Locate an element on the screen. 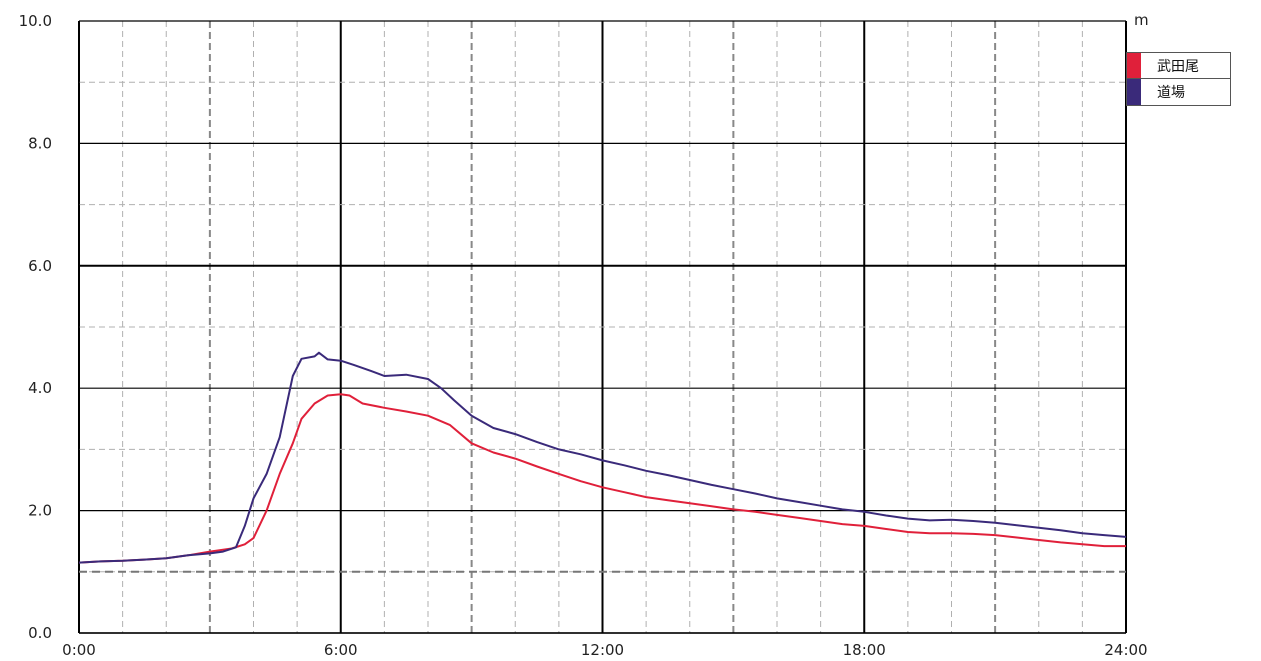  legend-item: 道場 is located at coordinates (1178, 92).